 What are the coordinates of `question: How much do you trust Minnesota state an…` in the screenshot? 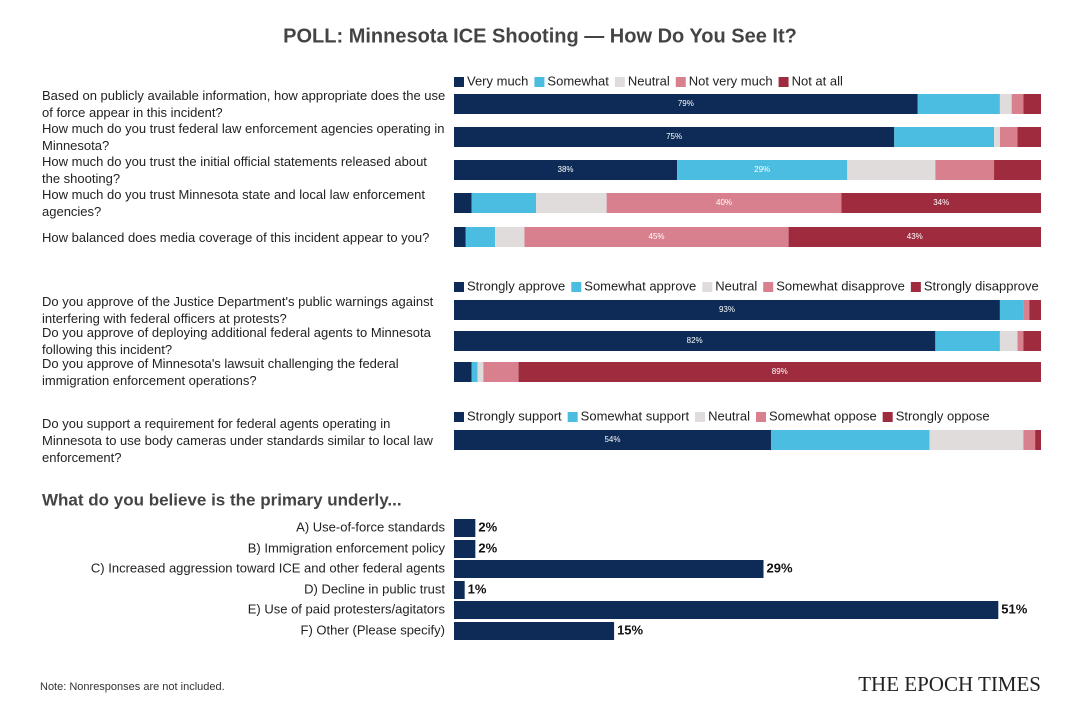 It's located at (233, 203).